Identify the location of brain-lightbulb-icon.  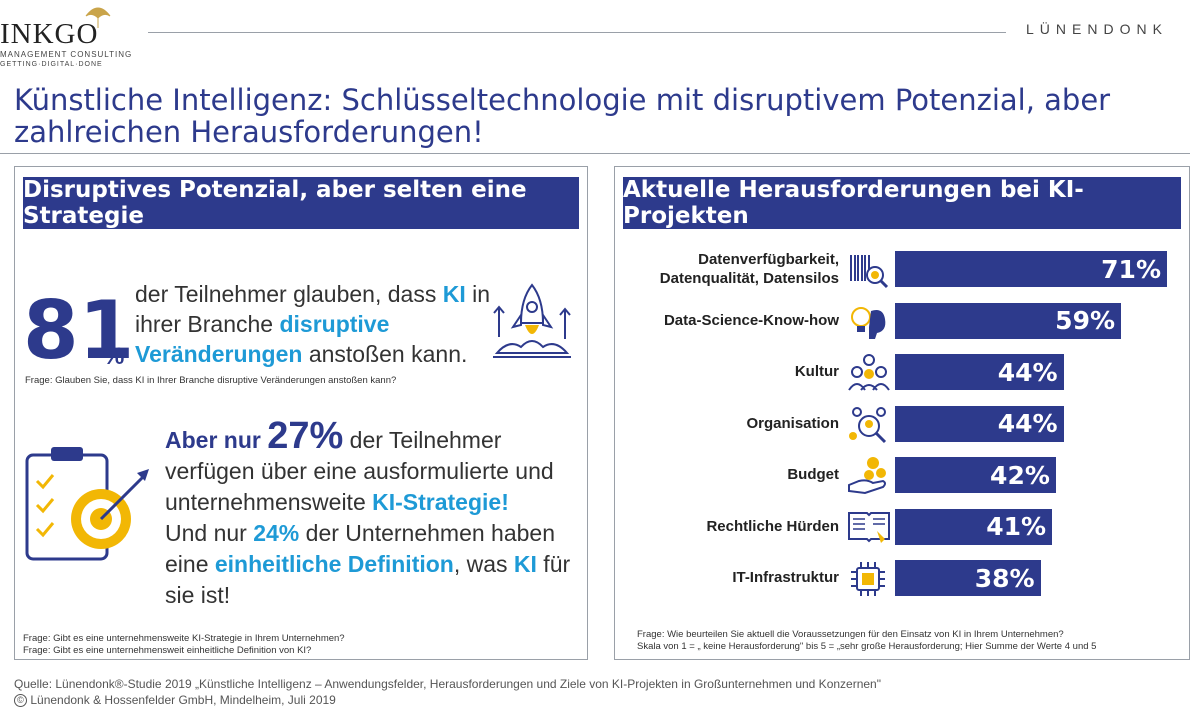
(868, 322).